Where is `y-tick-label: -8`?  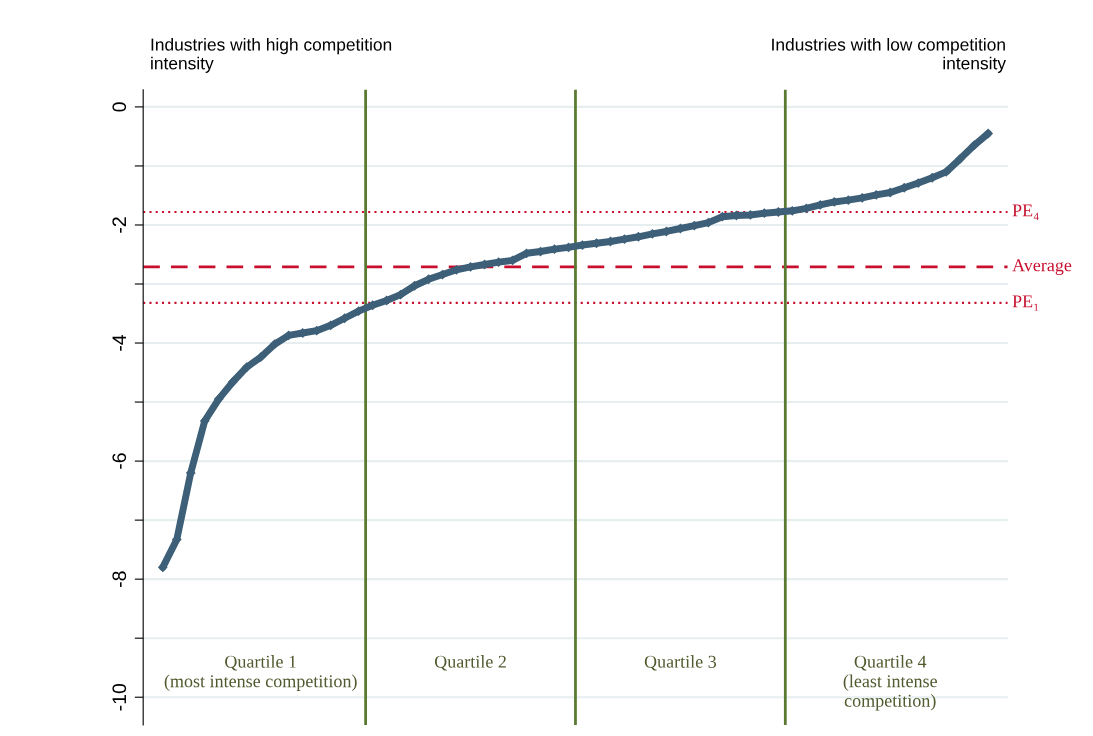 y-tick-label: -8 is located at coordinates (119, 579).